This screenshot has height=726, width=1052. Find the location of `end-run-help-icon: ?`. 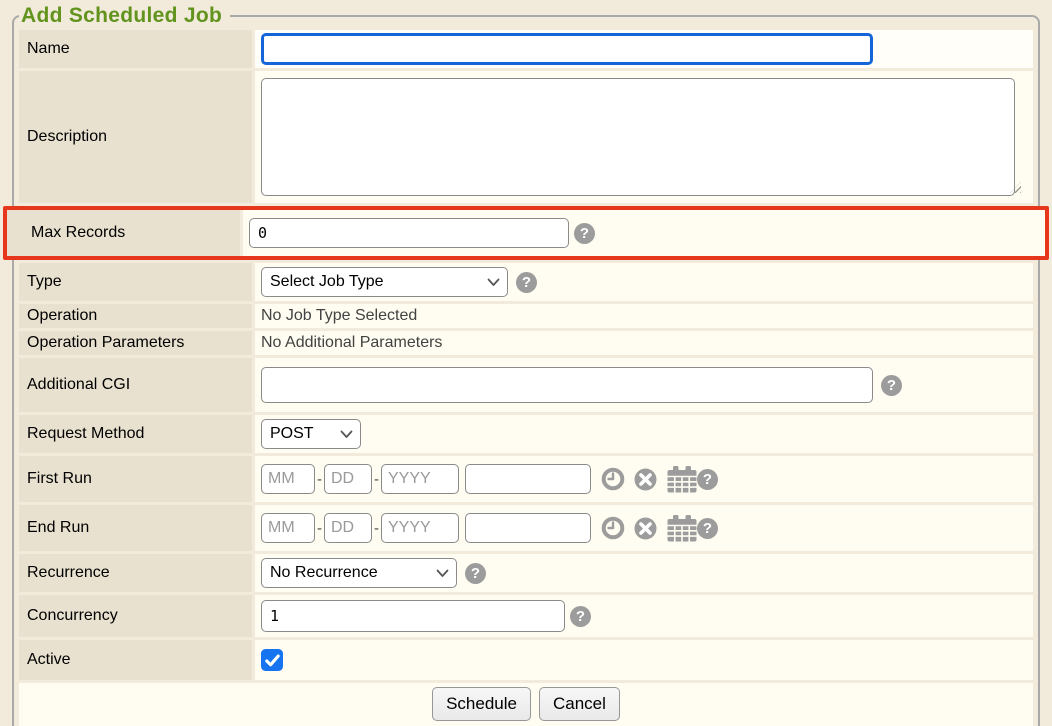

end-run-help-icon: ? is located at coordinates (707, 528).